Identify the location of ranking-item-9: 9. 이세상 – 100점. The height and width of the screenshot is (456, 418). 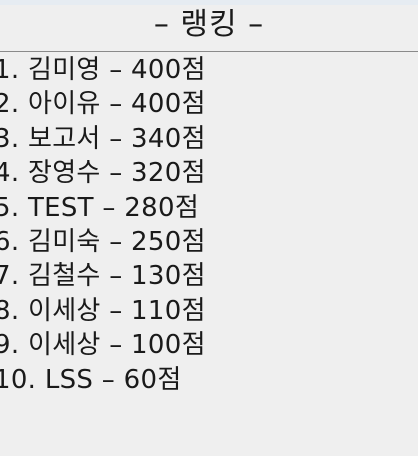
(103, 345).